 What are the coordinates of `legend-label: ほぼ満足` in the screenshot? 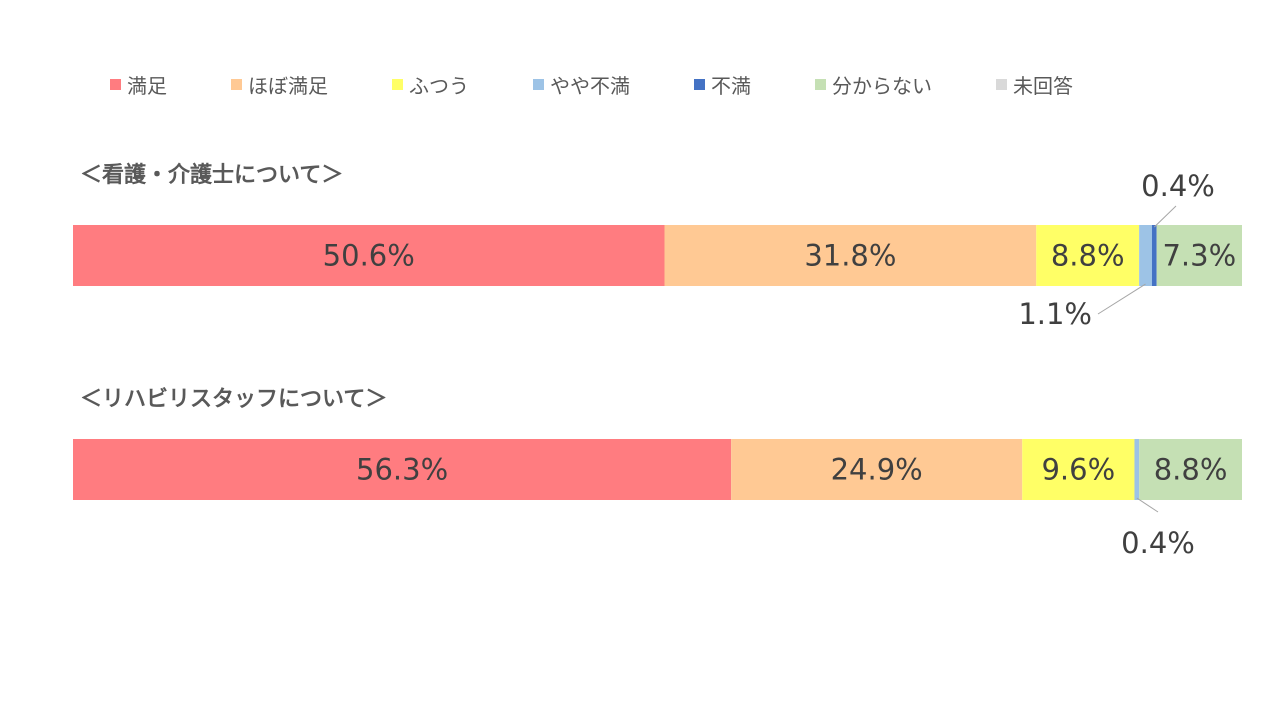 It's located at (288, 85).